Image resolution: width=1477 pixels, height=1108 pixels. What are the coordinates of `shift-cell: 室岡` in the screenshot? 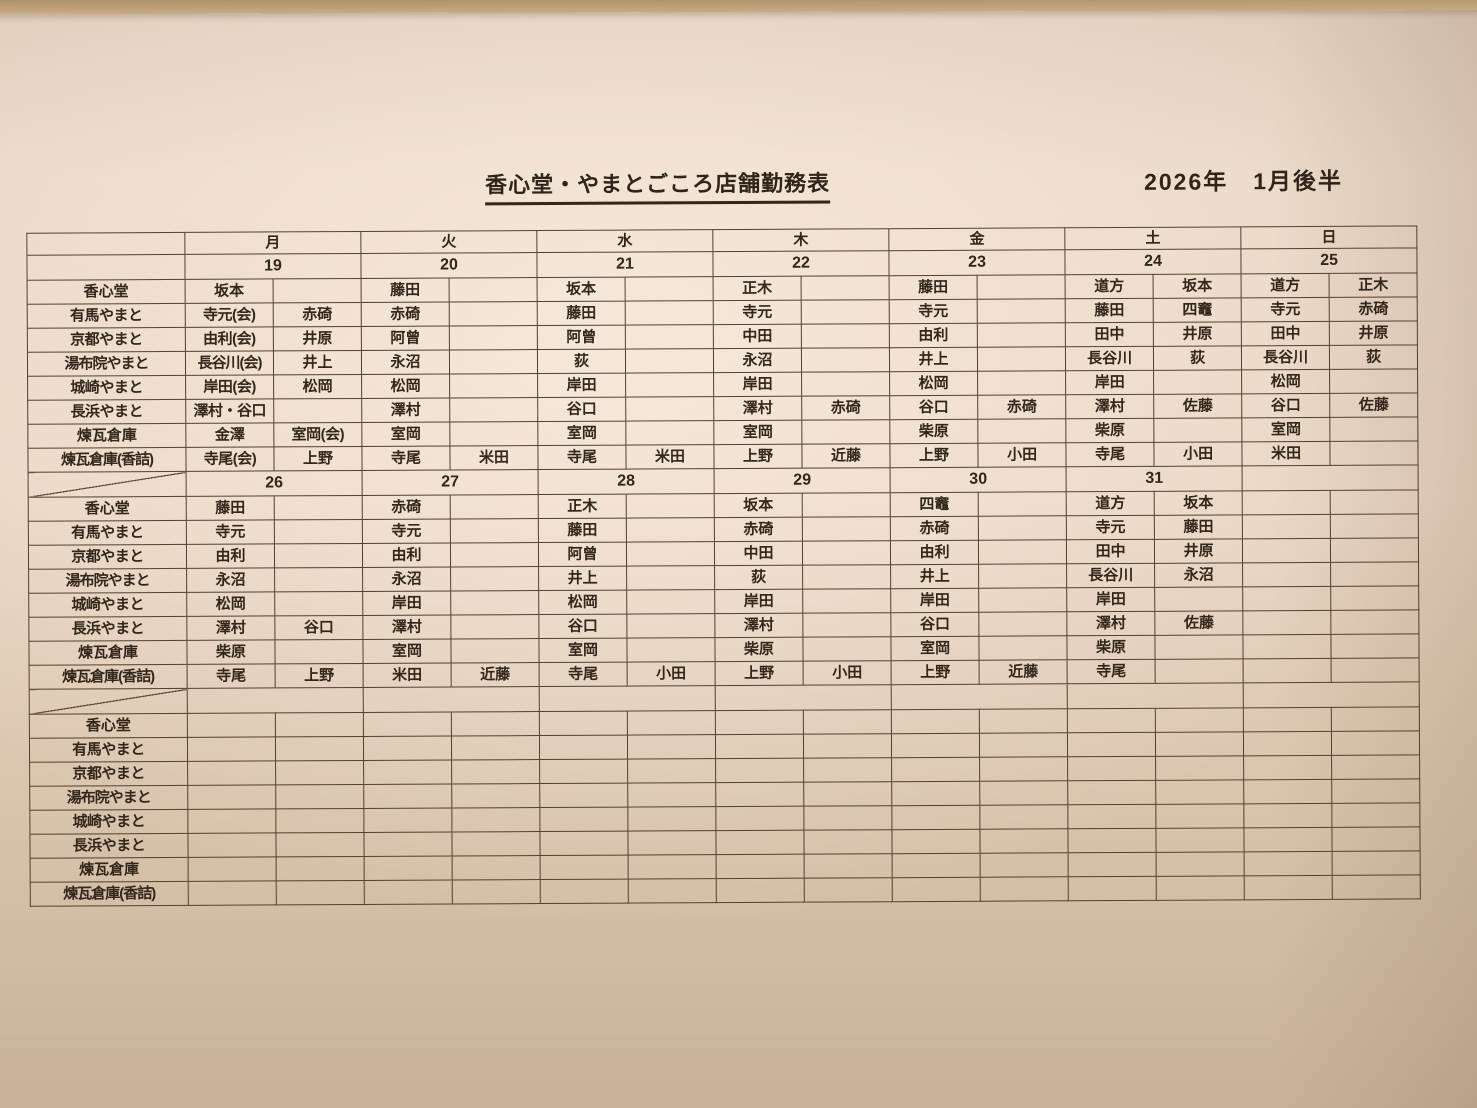 It's located at (407, 651).